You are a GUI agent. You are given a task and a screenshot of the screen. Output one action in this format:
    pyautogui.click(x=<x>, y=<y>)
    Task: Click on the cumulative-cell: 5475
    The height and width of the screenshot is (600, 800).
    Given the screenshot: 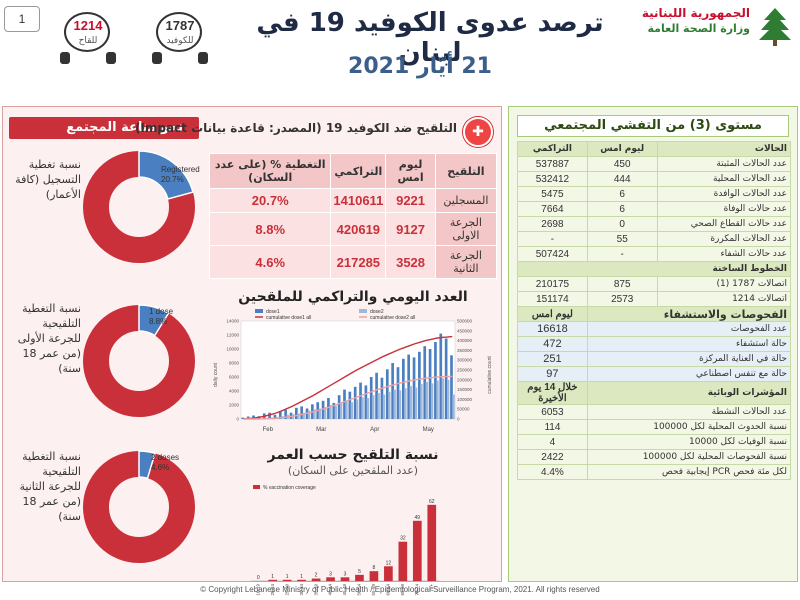 What is the action you would take?
    pyautogui.click(x=552, y=194)
    